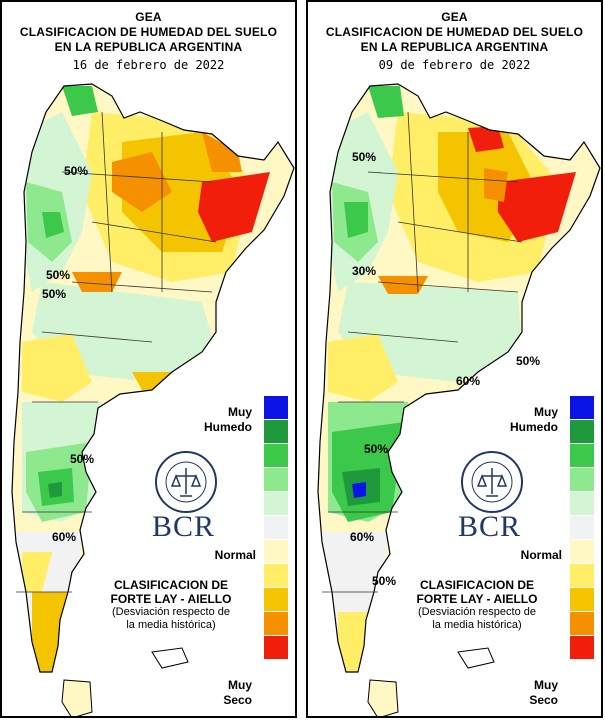 Image resolution: width=605 pixels, height=722 pixels. Describe the element at coordinates (148, 65) in the screenshot. I see `map-date: 16 de febrero de 2022` at that location.